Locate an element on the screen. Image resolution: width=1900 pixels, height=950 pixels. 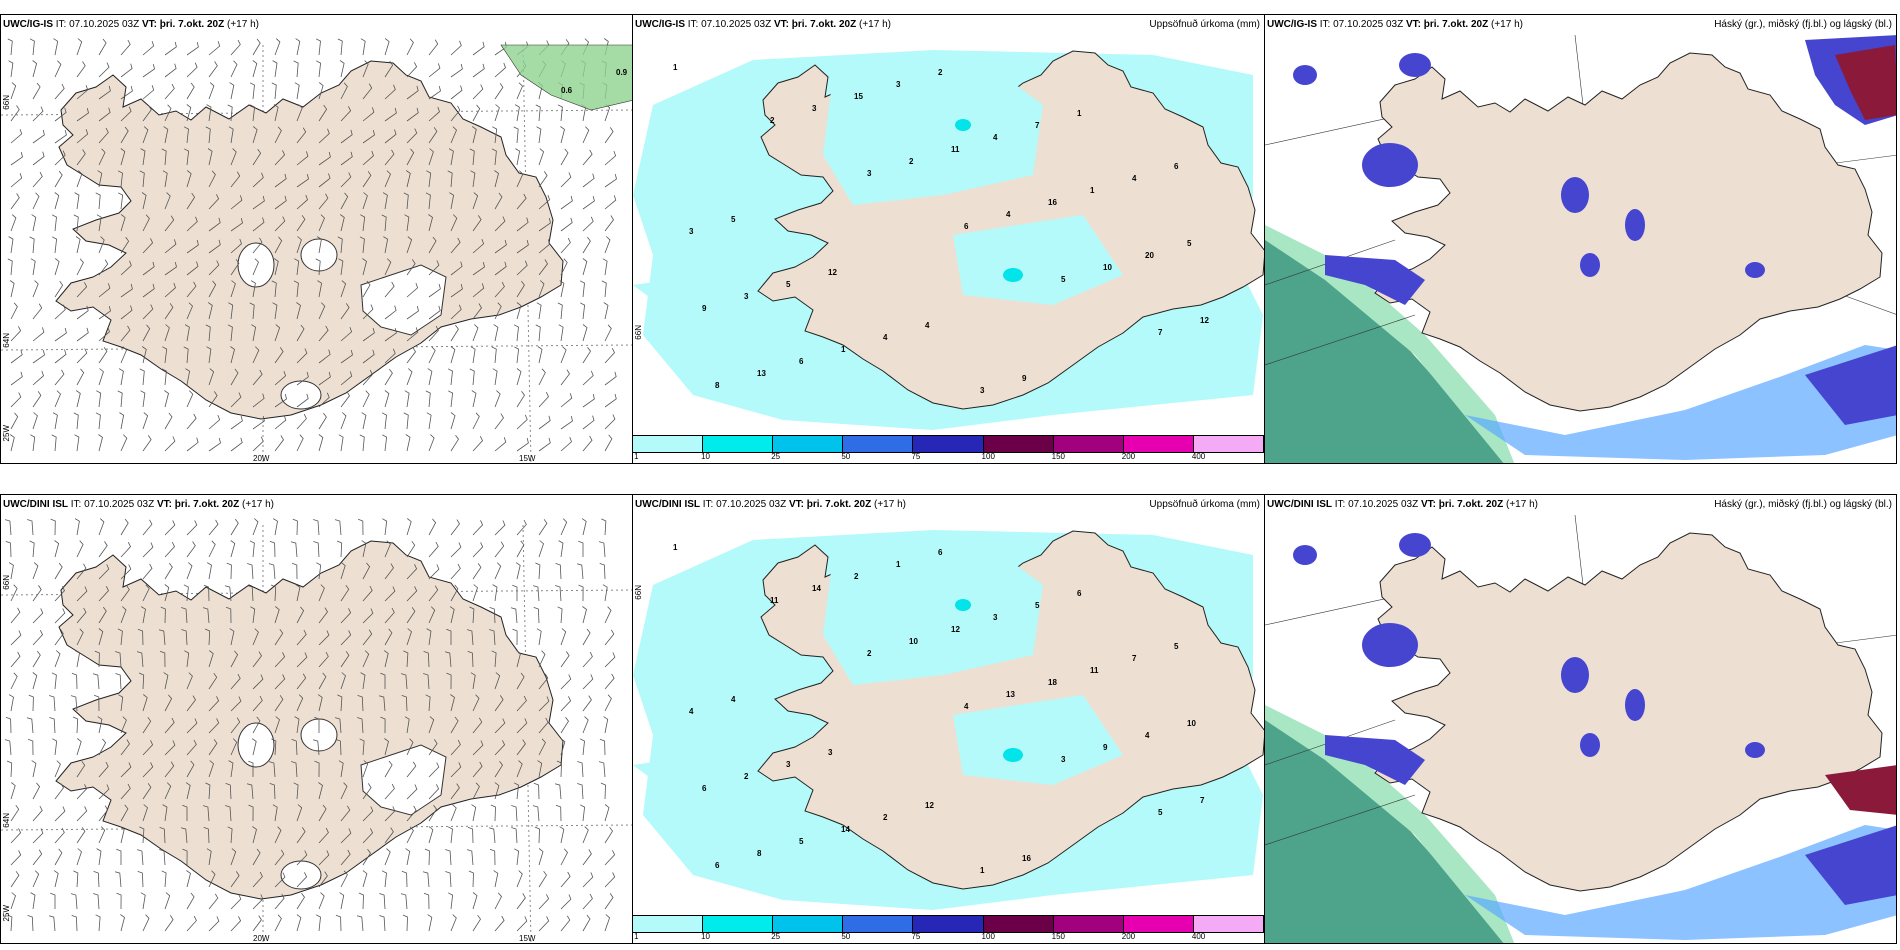
colorbar-tick-label: 400 is located at coordinates (1198, 936).